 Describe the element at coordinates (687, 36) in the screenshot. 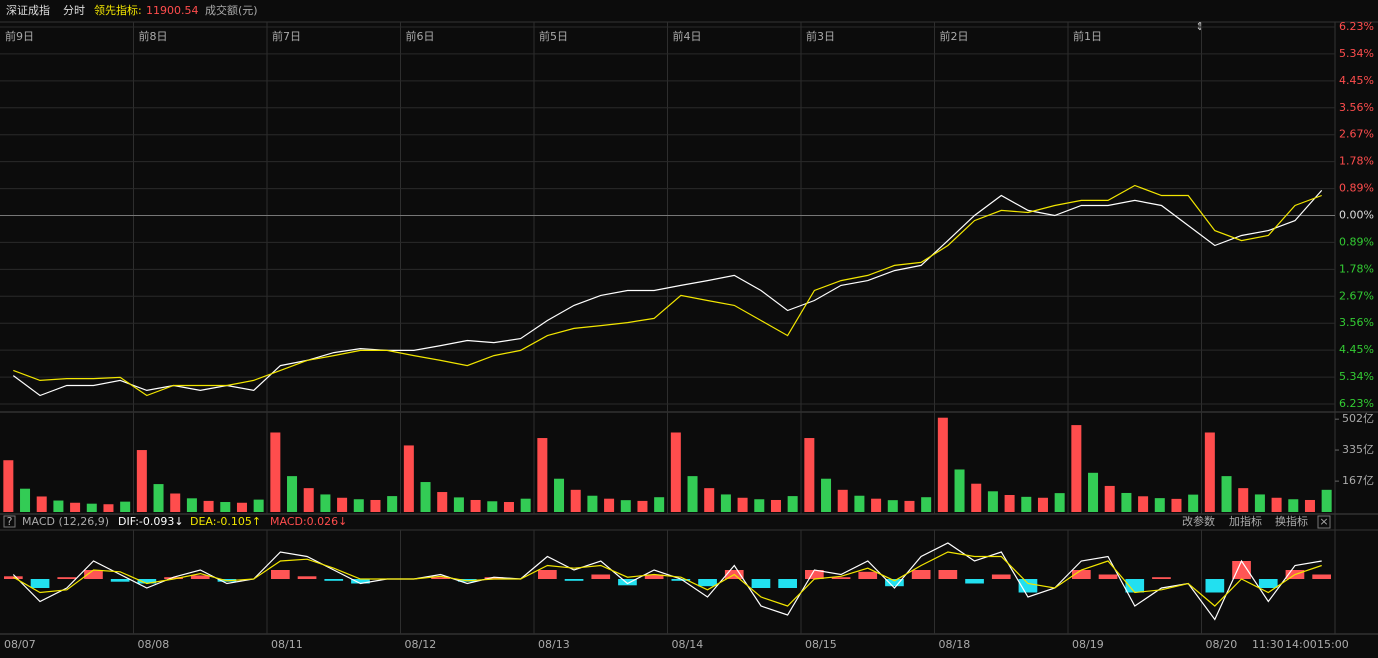

I see `day-label: 前4日` at that location.